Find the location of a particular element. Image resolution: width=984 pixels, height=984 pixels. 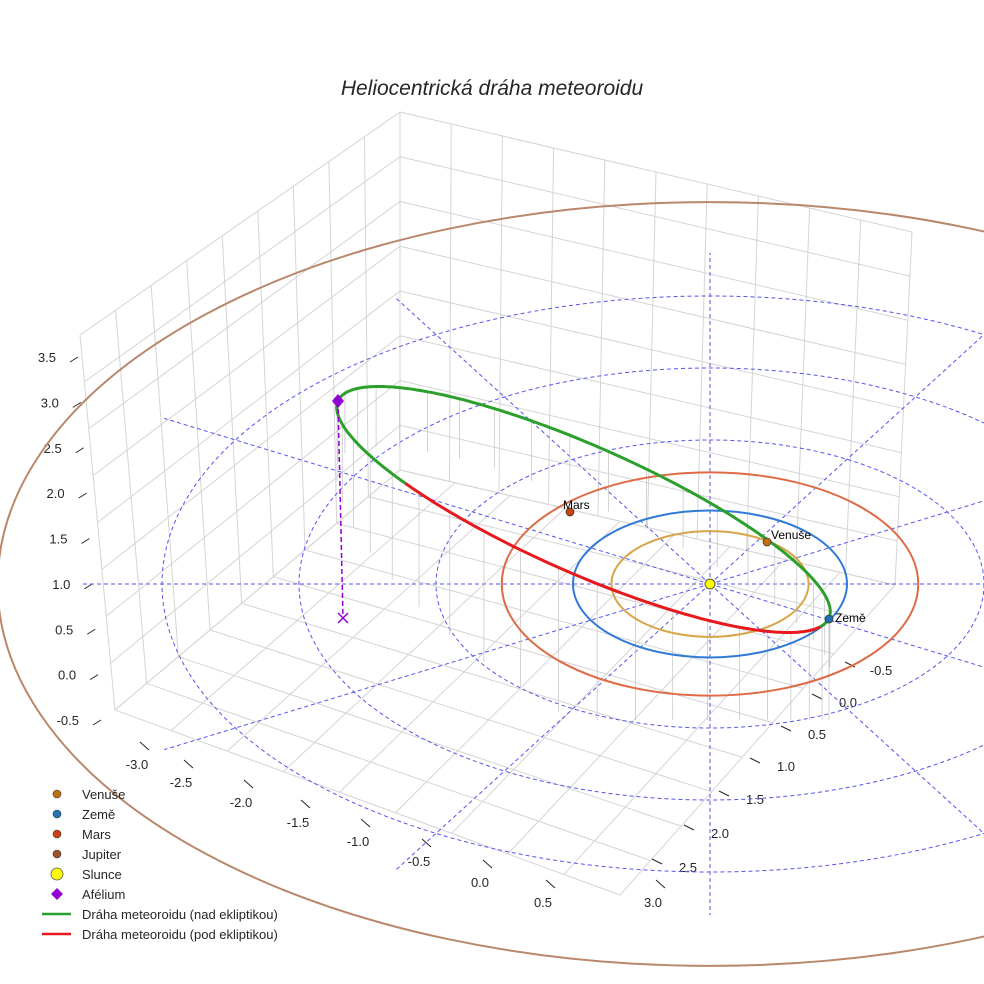

legend-label: Dráha meteoroidu (pod ekliptikou) is located at coordinates (180, 934).